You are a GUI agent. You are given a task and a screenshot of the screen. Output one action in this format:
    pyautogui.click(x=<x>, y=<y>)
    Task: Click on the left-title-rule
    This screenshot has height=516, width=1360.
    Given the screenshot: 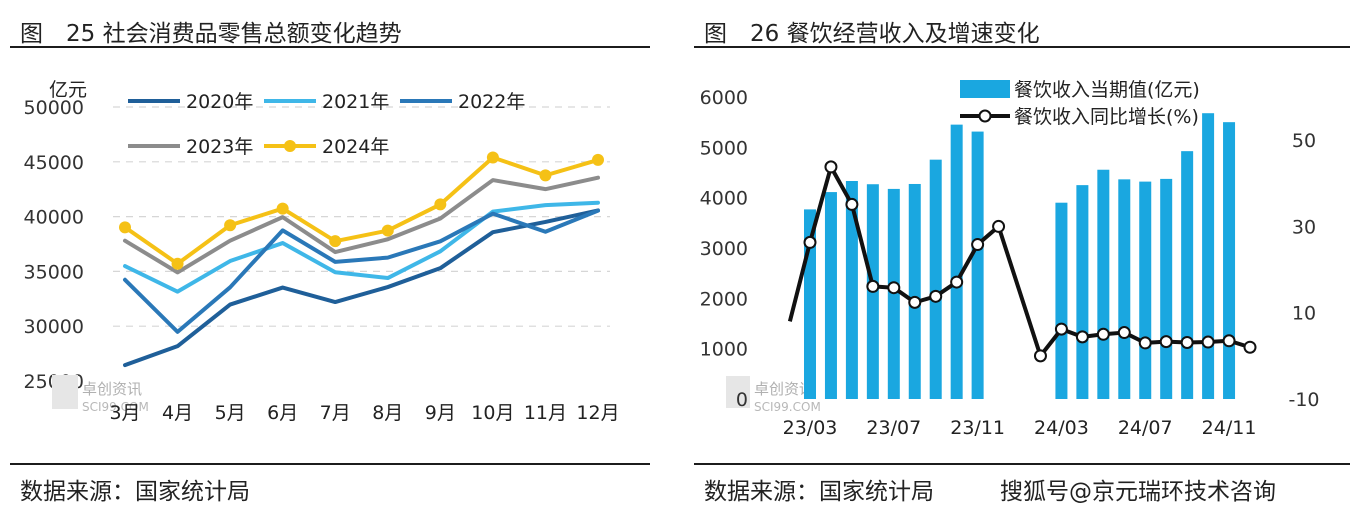 What is the action you would take?
    pyautogui.click(x=330, y=47)
    